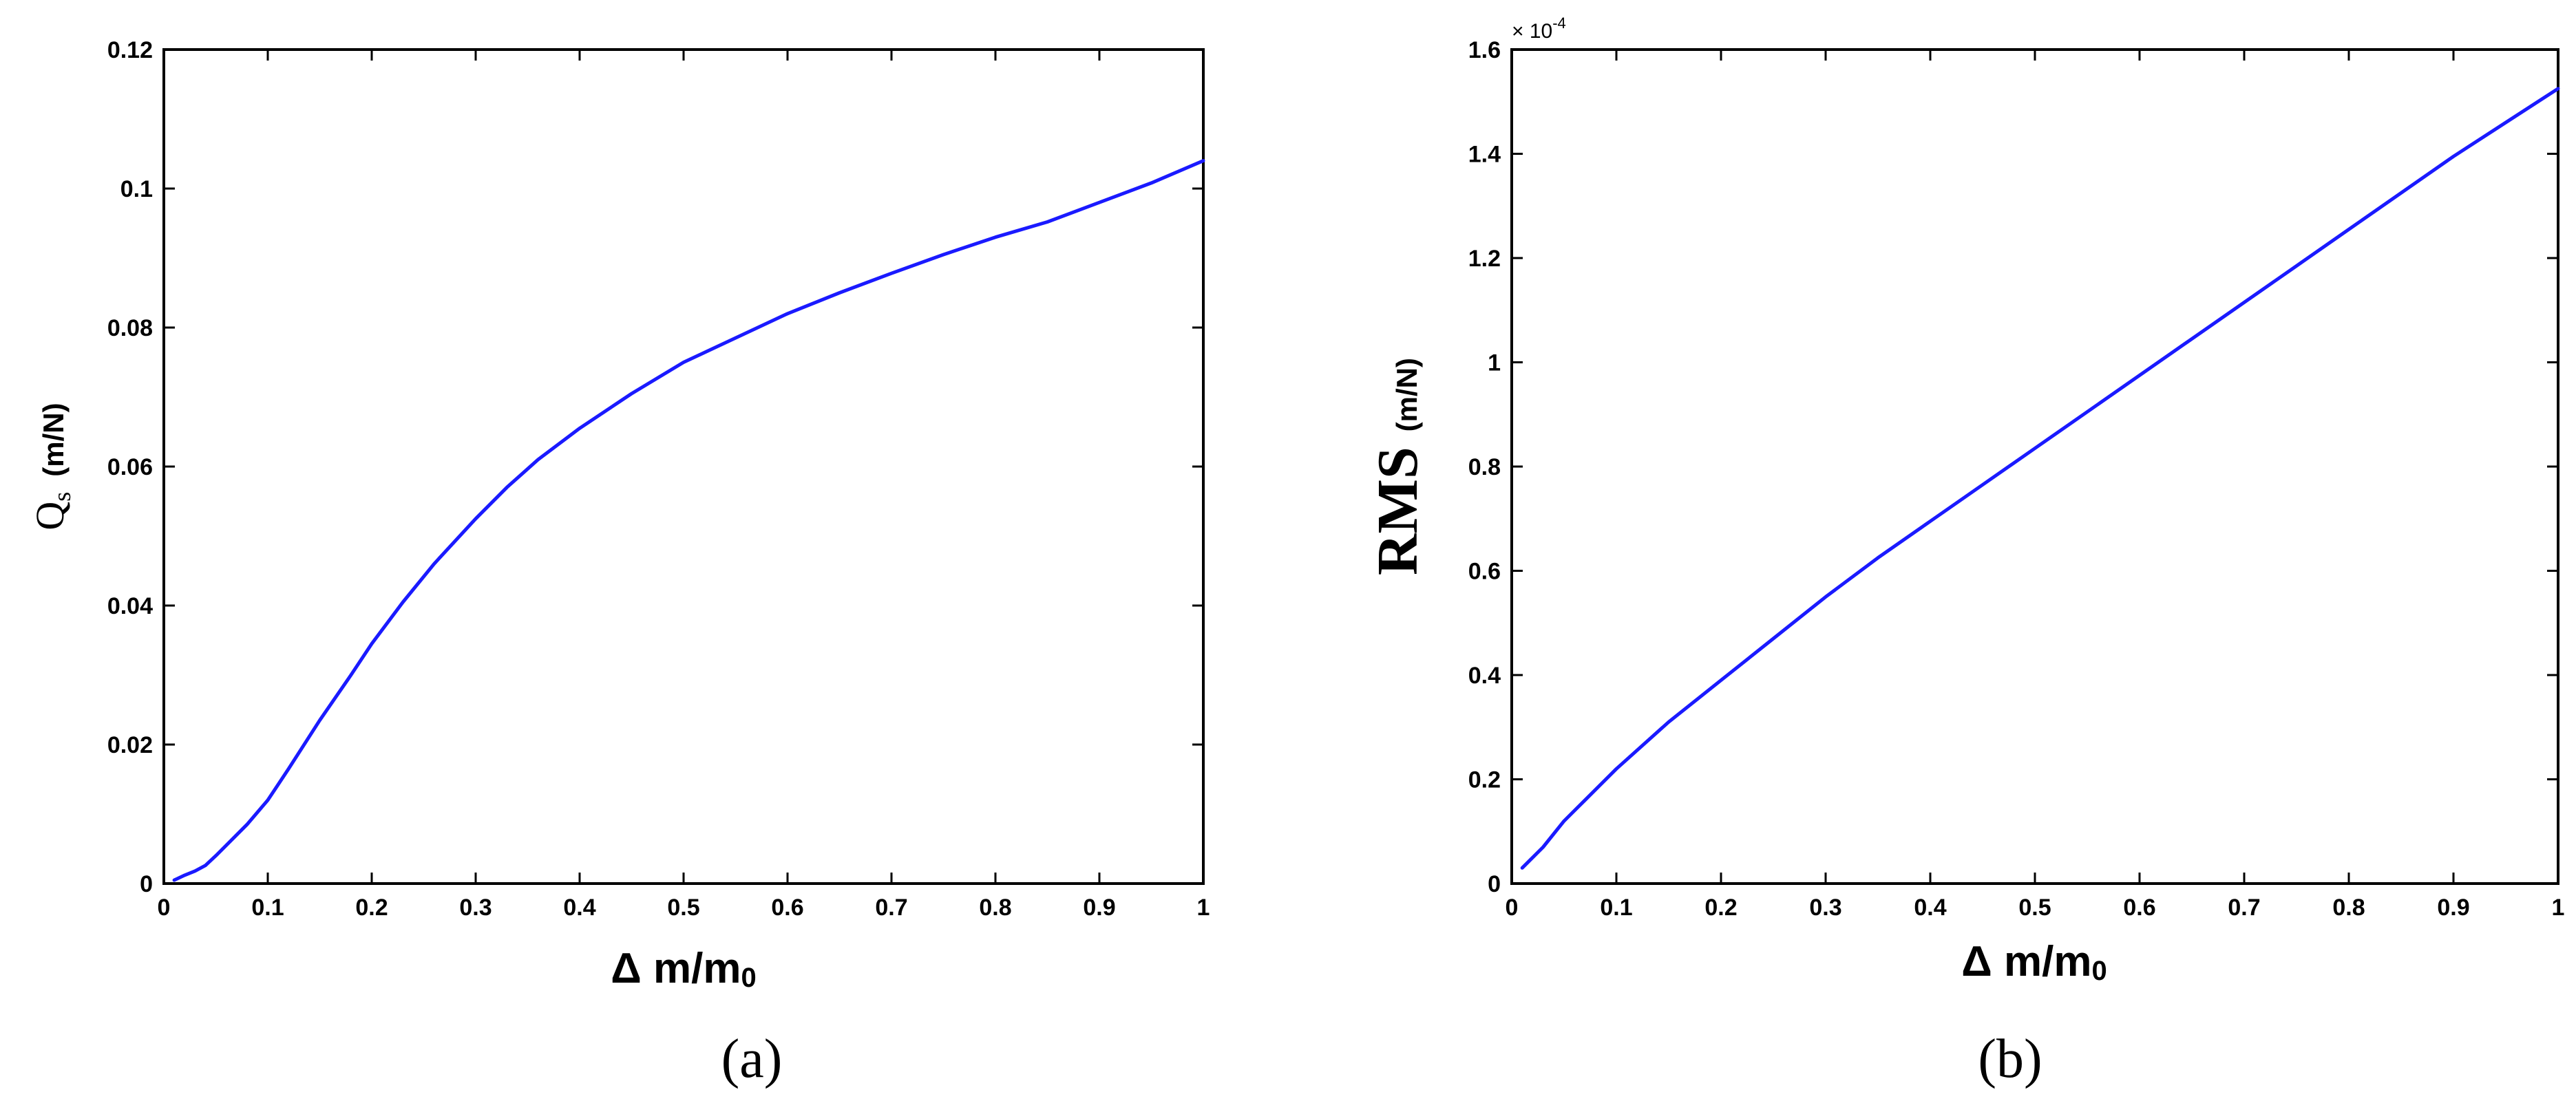  I want to click on x-axis-label-b: Δ m/m0, so click(2034, 962).